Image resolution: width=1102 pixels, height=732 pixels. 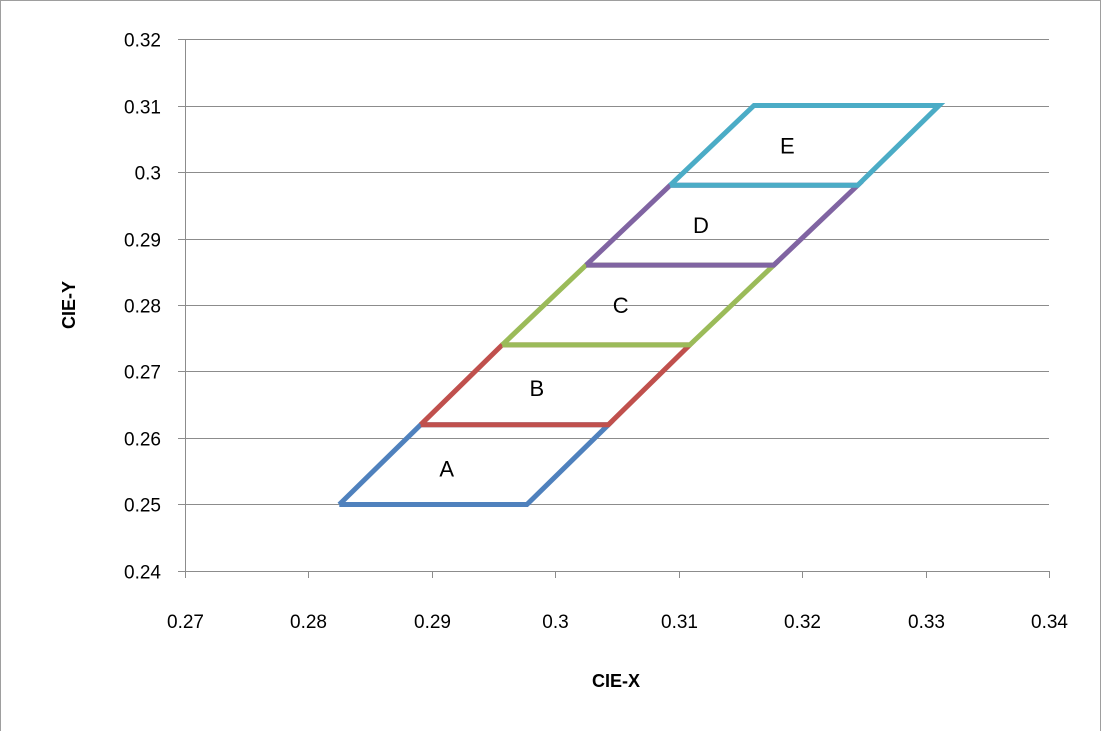 I want to click on y-tick-label: 0.24, so click(x=142, y=573).